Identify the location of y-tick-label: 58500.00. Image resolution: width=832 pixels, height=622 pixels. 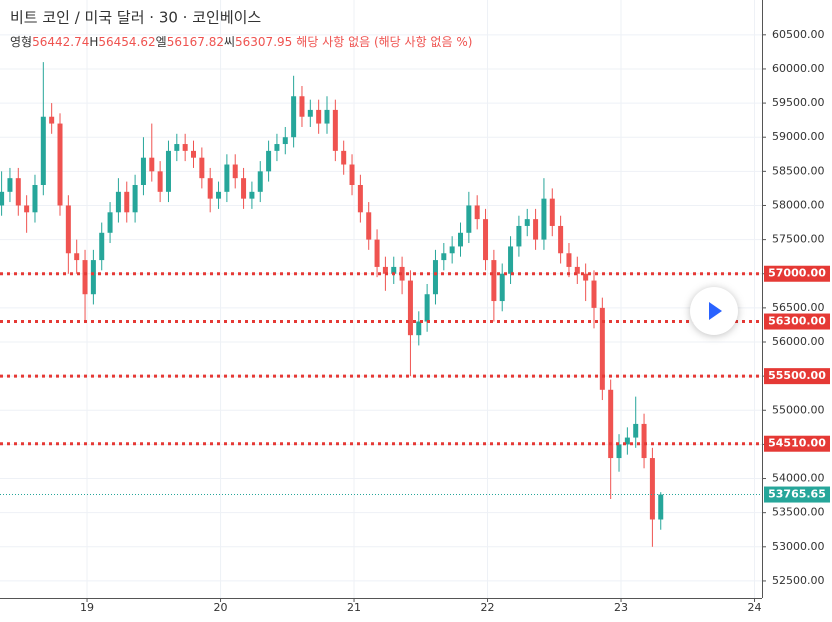
(798, 170).